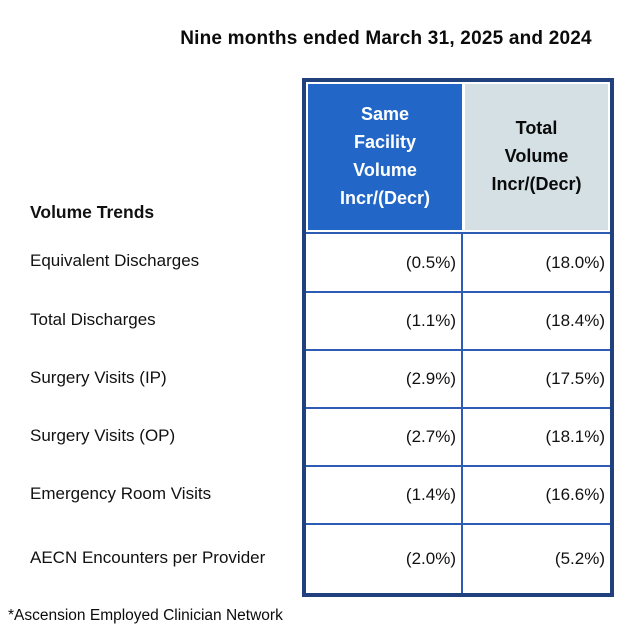 This screenshot has height=643, width=636. I want to click on cell-total: (5.2%), so click(536, 559).